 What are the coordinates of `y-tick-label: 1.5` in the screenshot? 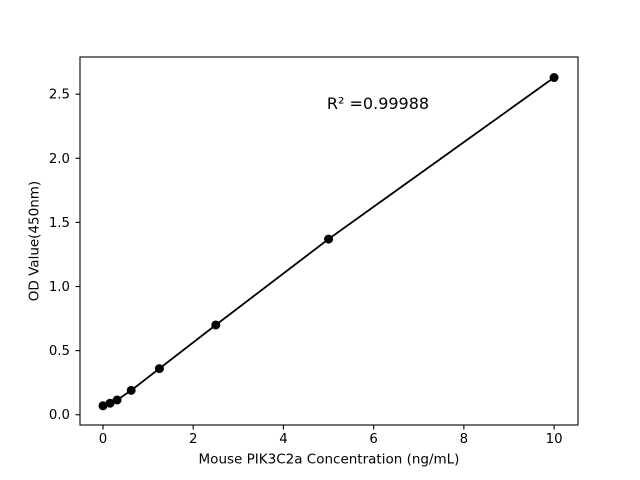 It's located at (59, 223).